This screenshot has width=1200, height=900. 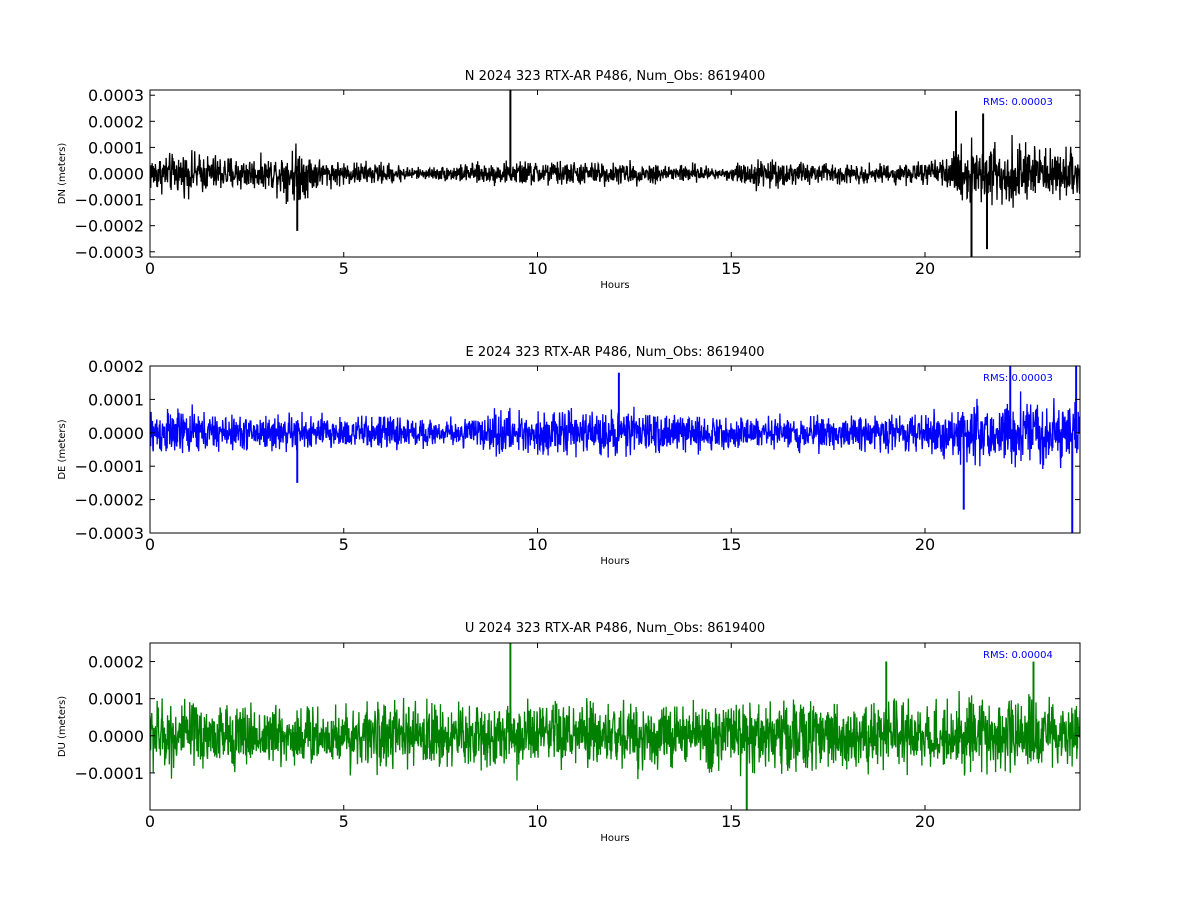 I want to click on y-tick-label: 0.0003, so click(x=116, y=95).